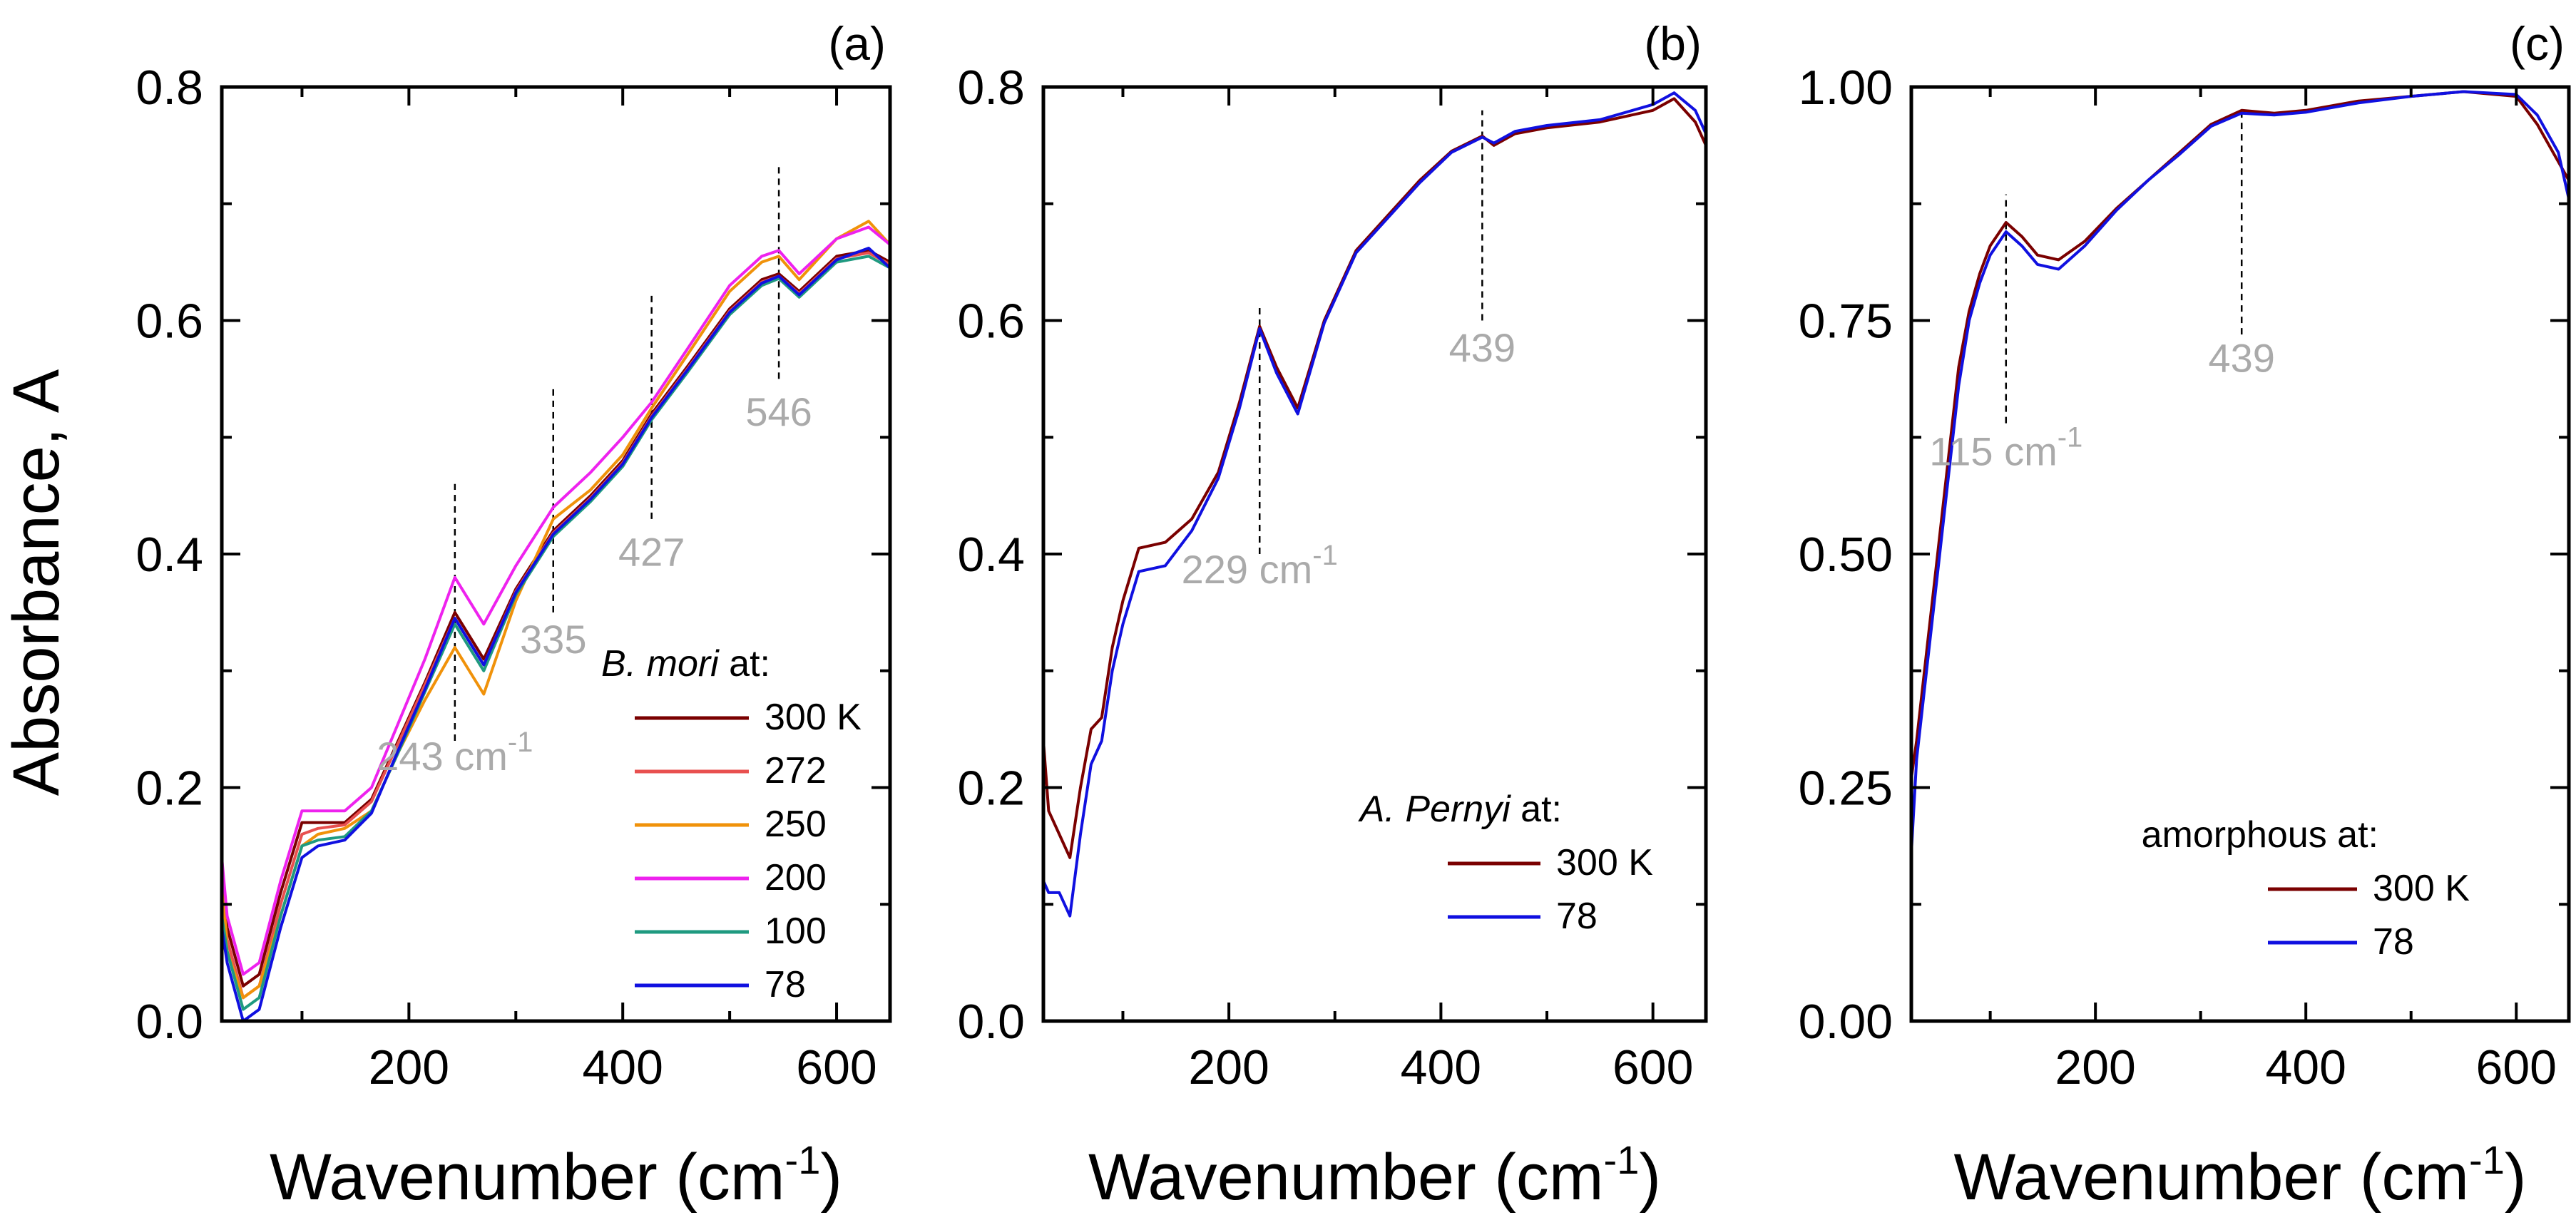 The width and height of the screenshot is (2576, 1220). Describe the element at coordinates (796, 771) in the screenshot. I see `legend-label: 272` at that location.